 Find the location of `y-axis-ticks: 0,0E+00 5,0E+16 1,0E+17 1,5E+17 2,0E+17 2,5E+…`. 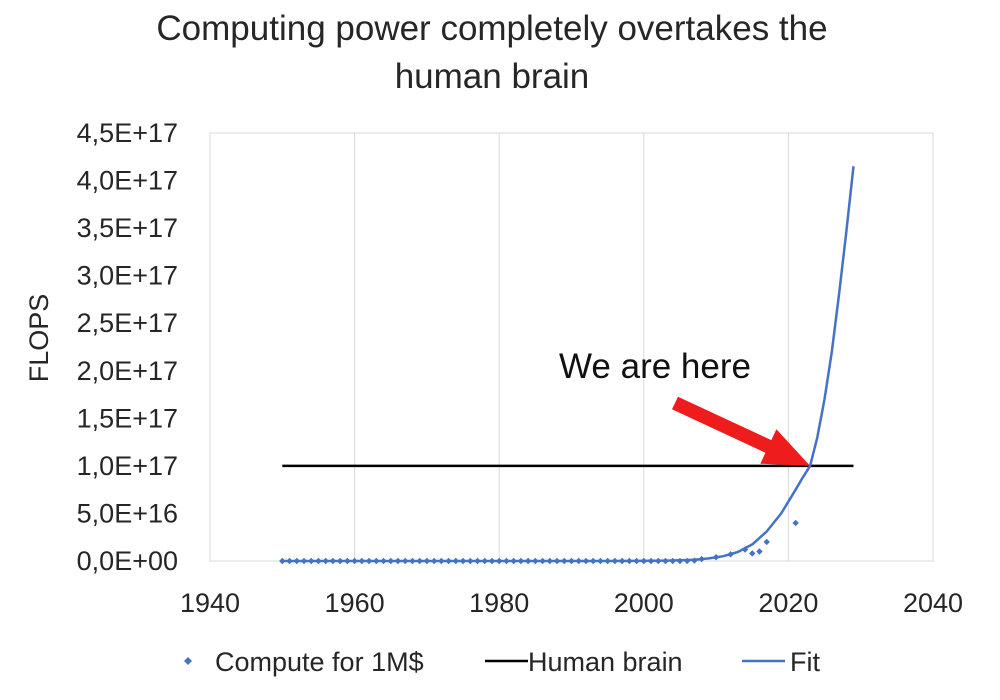

y-axis-ticks: 0,0E+00 5,0E+16 1,0E+17 1,5E+17 2,0E+17 2,5E+… is located at coordinates (127, 347).